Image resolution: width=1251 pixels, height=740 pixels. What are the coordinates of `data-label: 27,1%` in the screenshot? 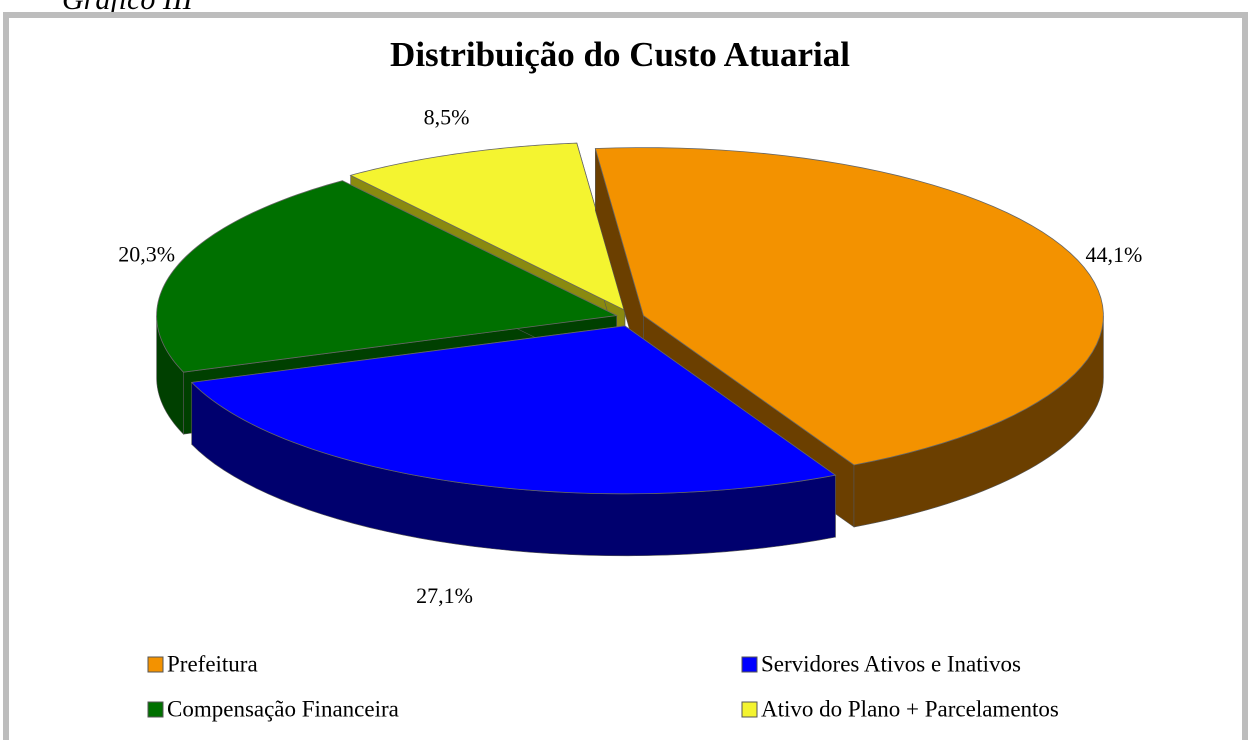 It's located at (444, 595).